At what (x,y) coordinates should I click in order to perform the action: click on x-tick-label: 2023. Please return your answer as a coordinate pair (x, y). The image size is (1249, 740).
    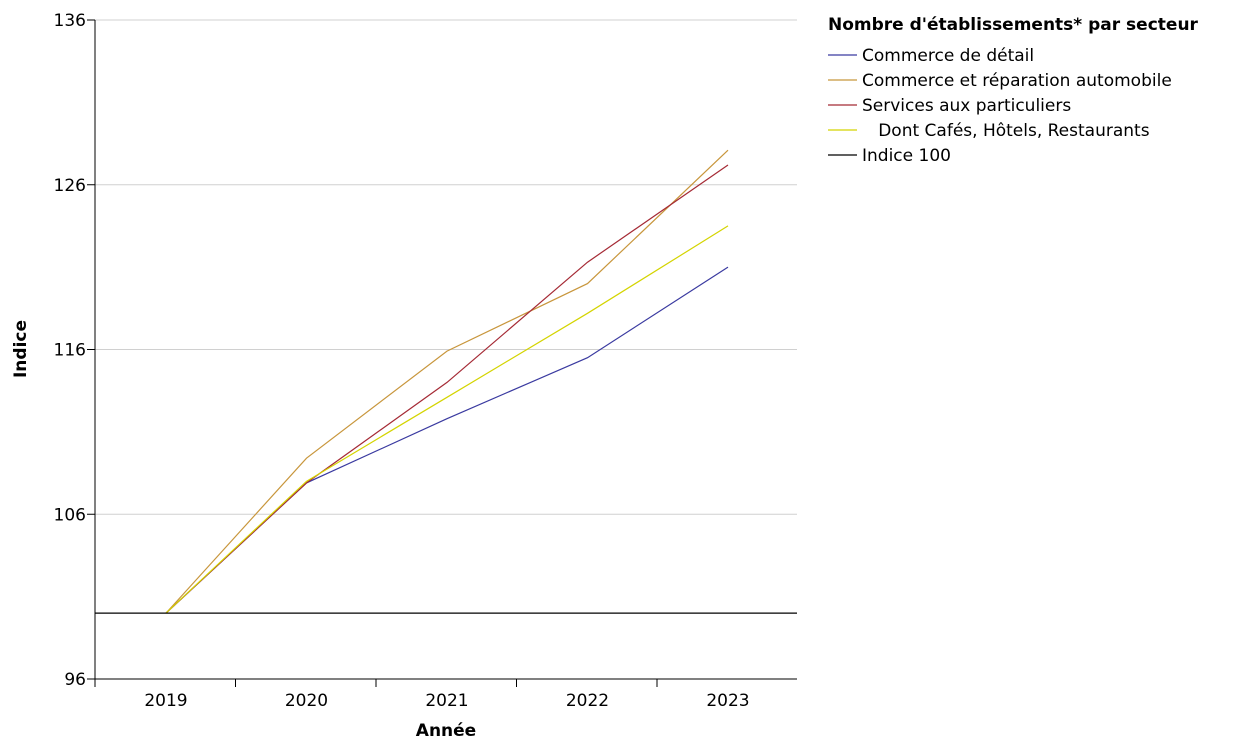
    Looking at the image, I should click on (727, 701).